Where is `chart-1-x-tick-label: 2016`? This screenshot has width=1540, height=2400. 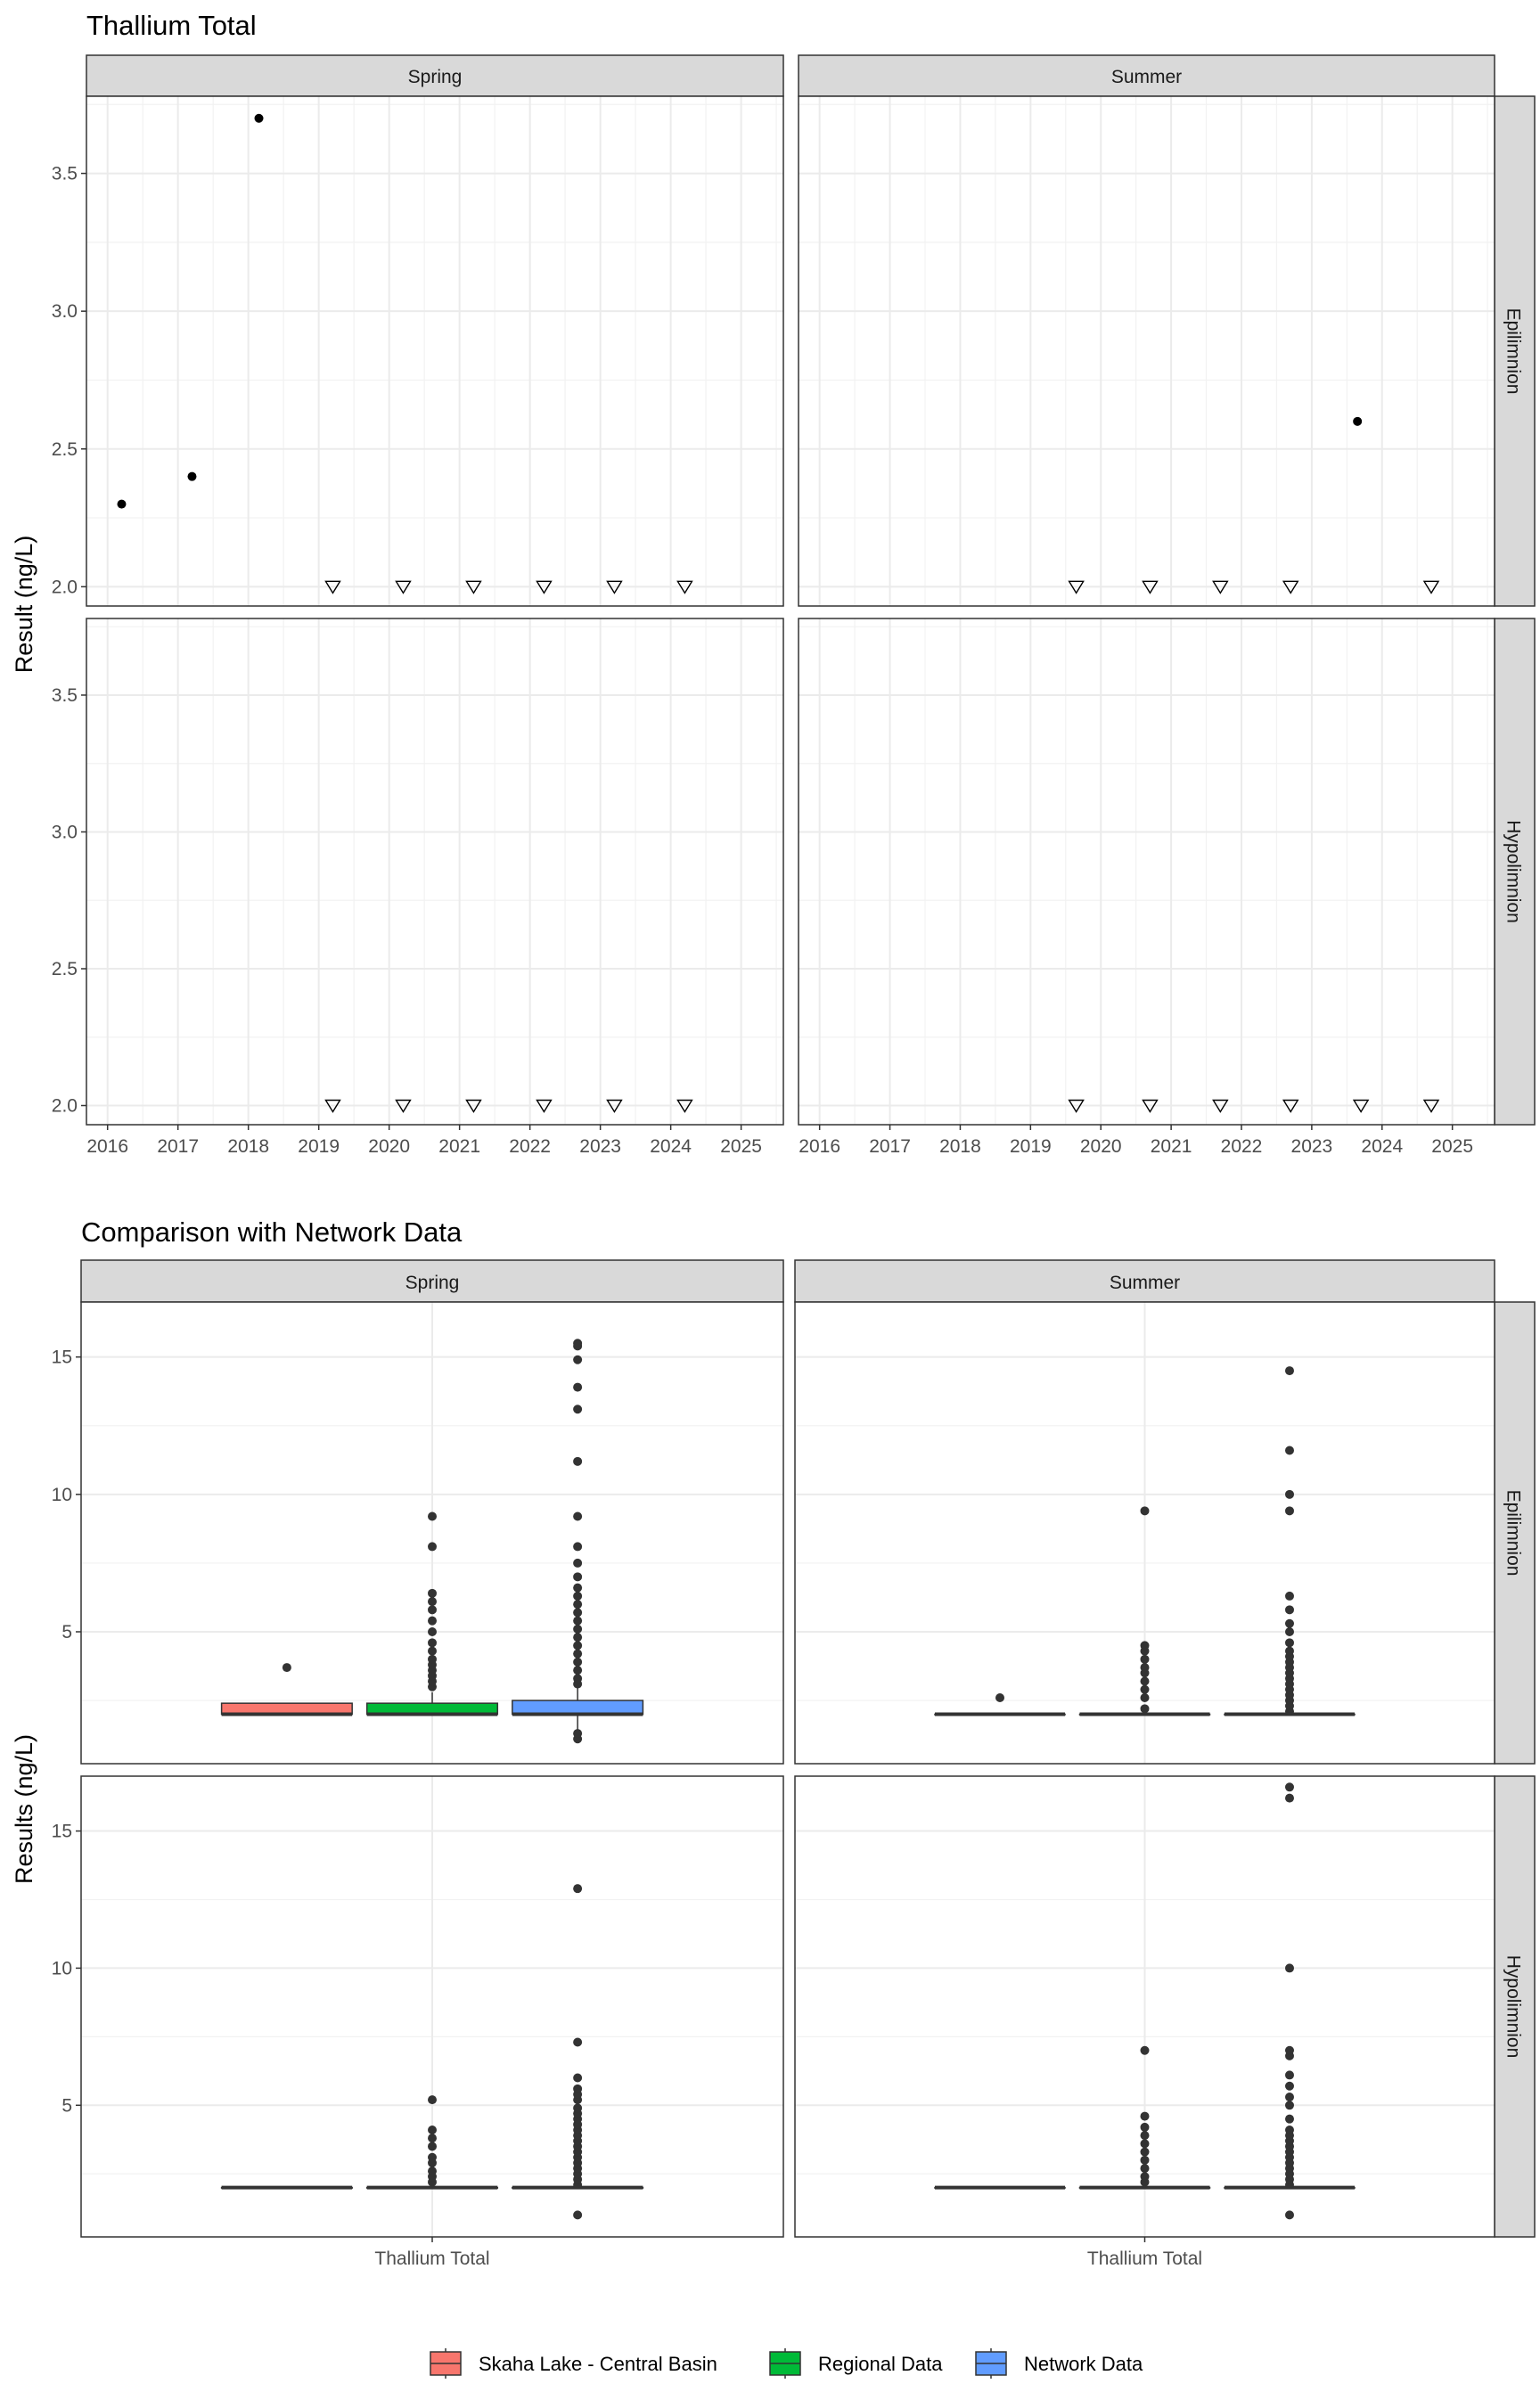
chart-1-x-tick-label: 2016 is located at coordinates (819, 1146).